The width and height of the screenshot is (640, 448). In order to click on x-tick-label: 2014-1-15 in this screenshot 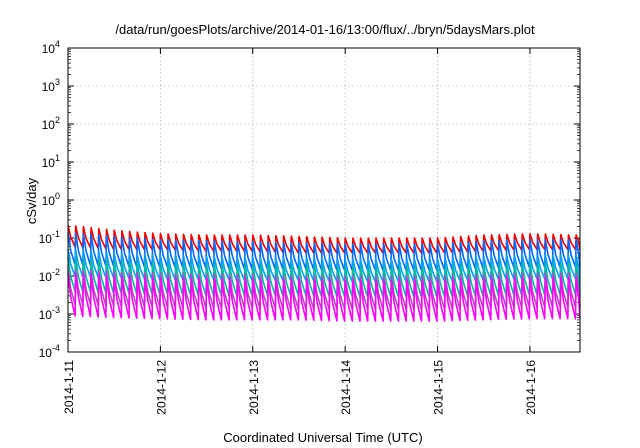, I will do `click(439, 387)`.